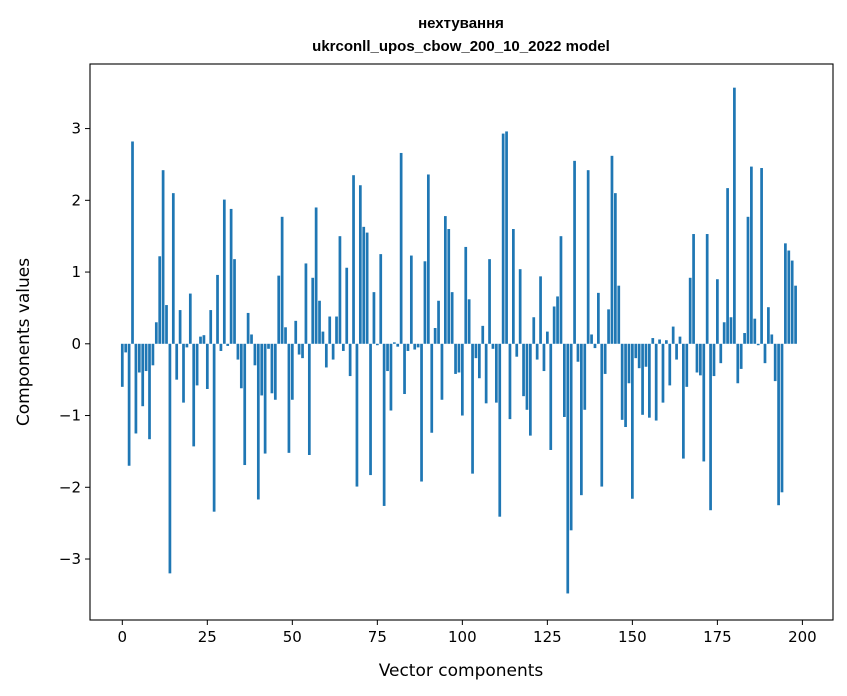 The height and width of the screenshot is (696, 847). What do you see at coordinates (461, 46) in the screenshot?
I see `chart-subtitle: ukrconll_upos_cbow_200_10_2022 model` at bounding box center [461, 46].